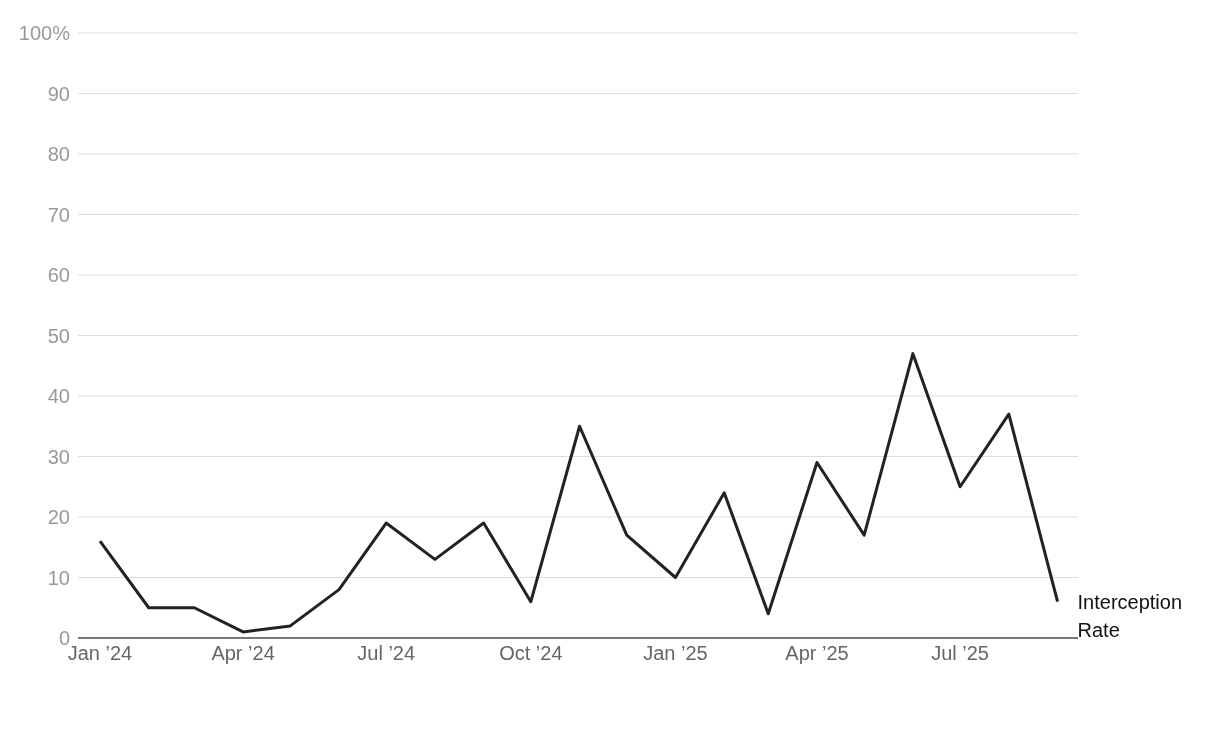 The height and width of the screenshot is (740, 1220). Describe the element at coordinates (243, 653) in the screenshot. I see `x-tick-label: Apr ’24` at that location.